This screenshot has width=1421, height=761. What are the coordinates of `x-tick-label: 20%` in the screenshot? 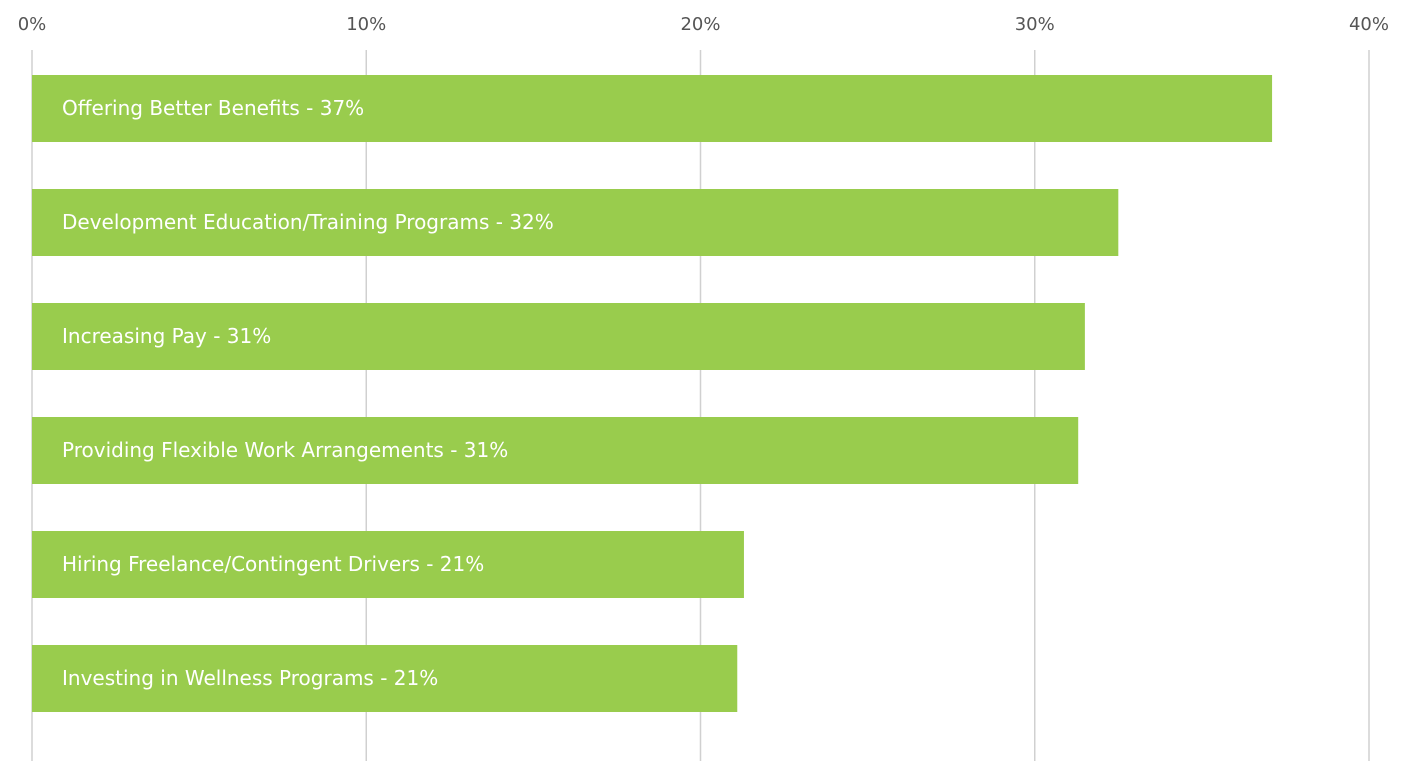 It's located at (700, 24).